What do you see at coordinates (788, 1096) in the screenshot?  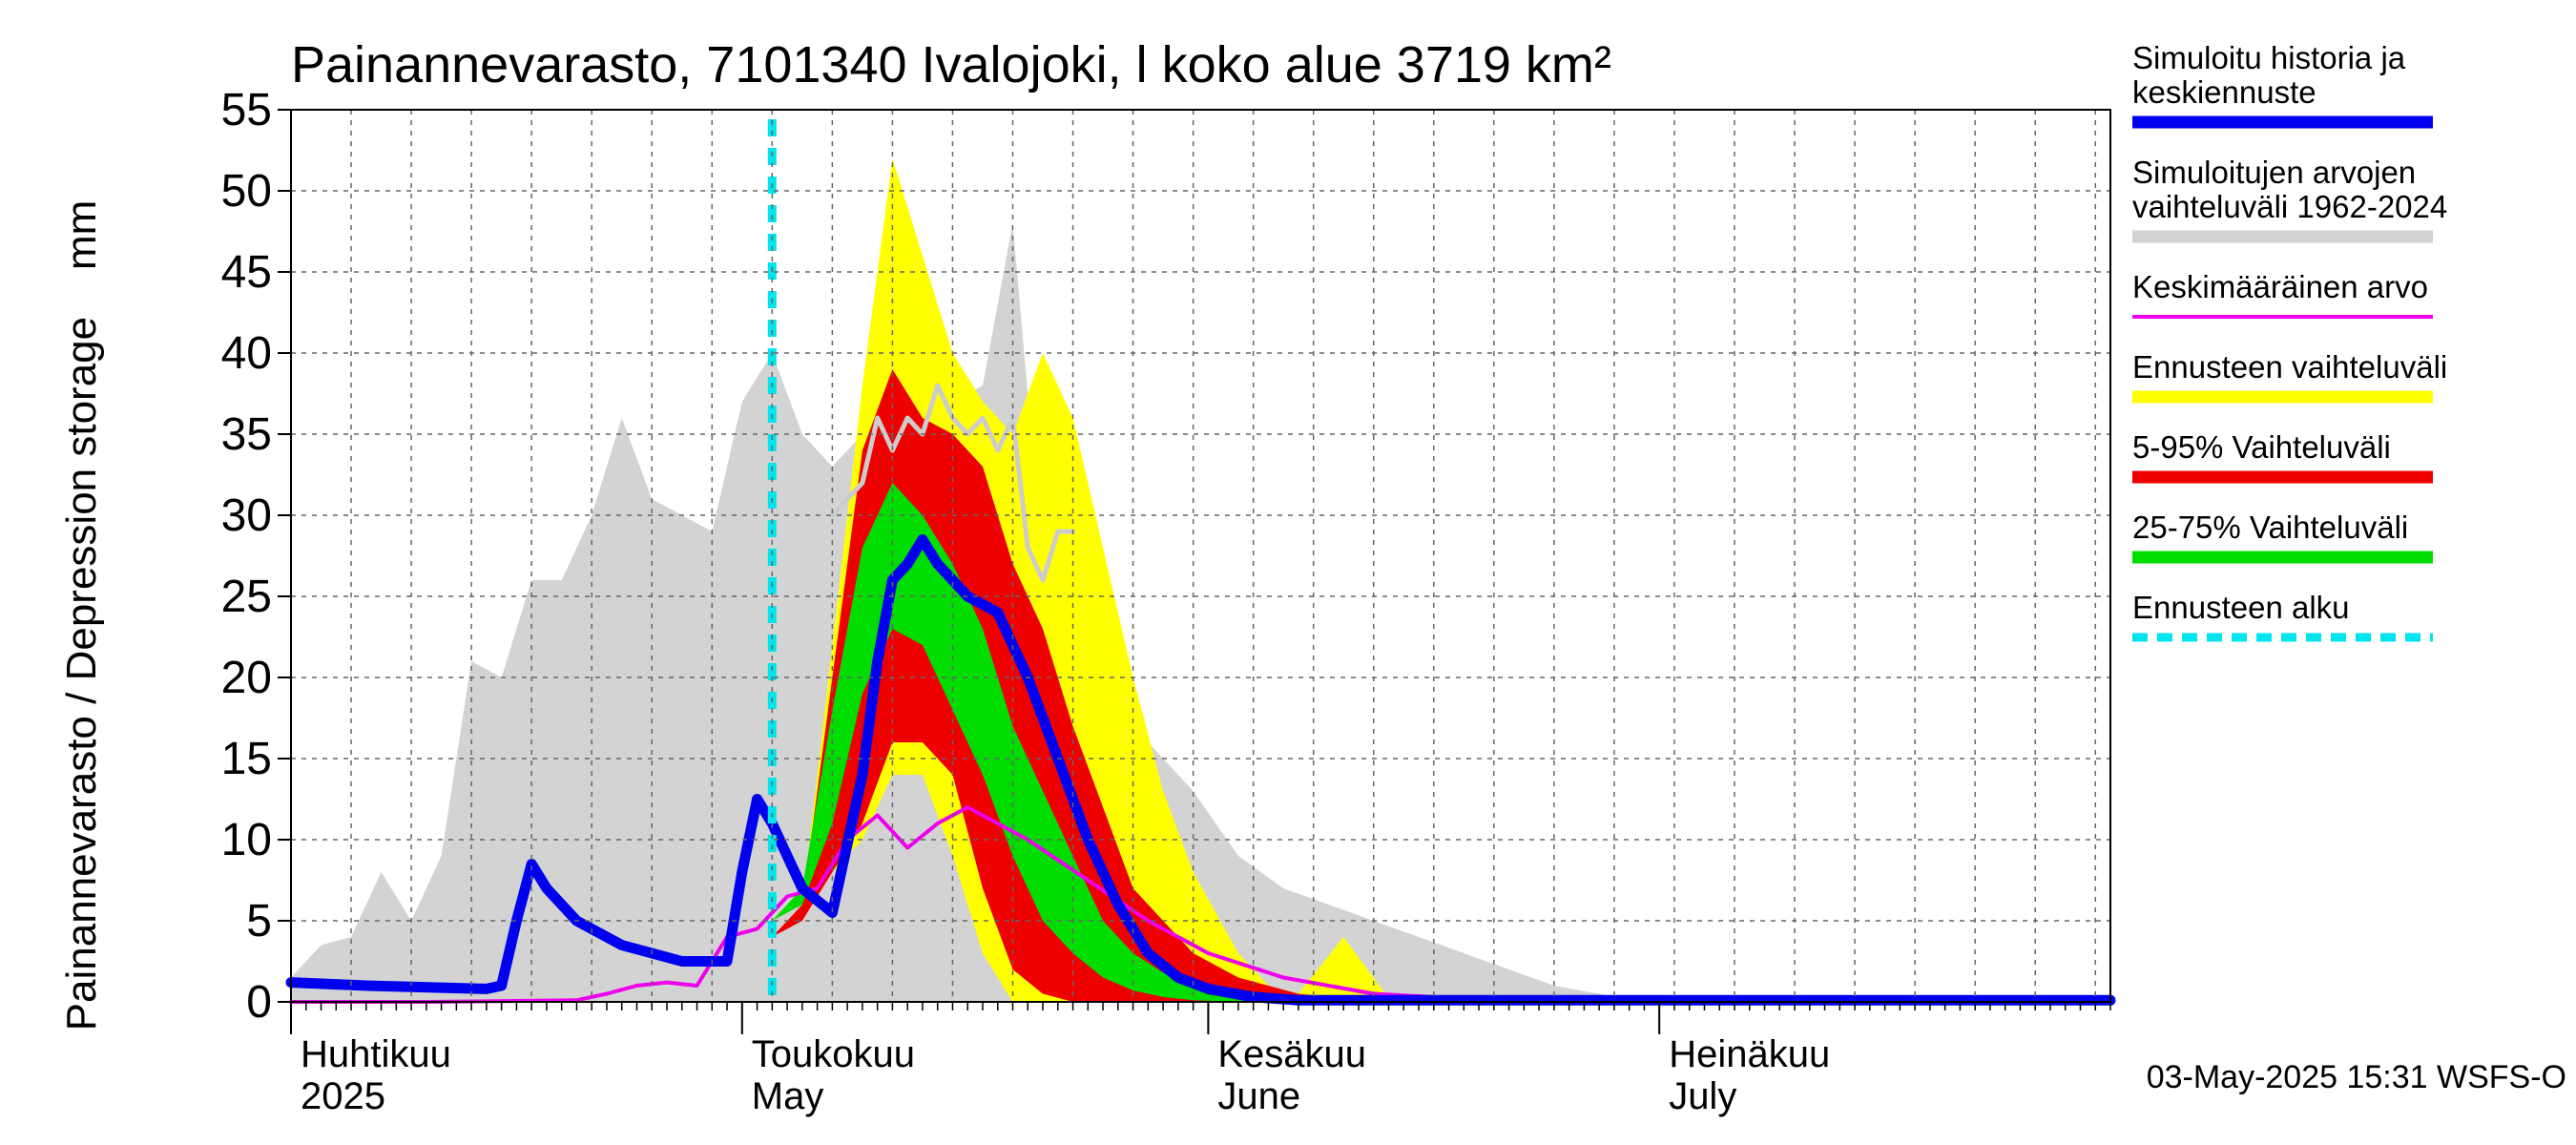 I see `x-month-label-en: May` at bounding box center [788, 1096].